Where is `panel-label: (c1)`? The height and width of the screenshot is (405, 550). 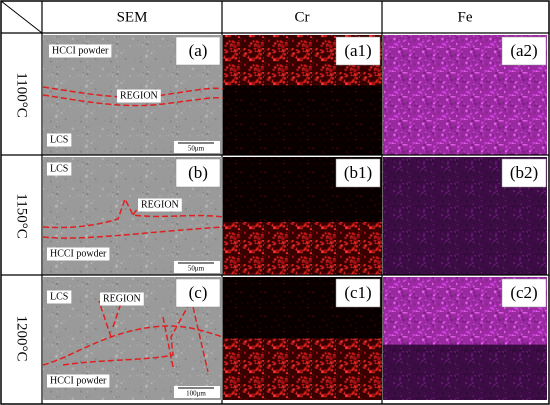 panel-label: (c1) is located at coordinates (357, 292).